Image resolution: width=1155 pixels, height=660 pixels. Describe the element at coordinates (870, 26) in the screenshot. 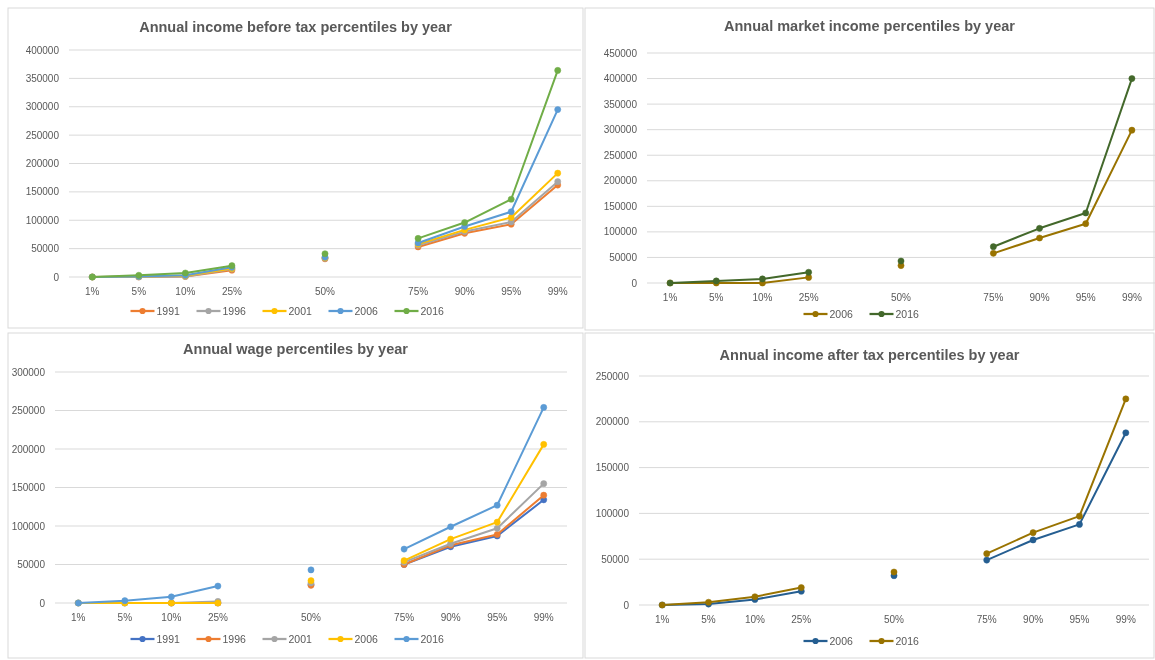

I see `chart-title: Annual market income percentiles by year` at that location.